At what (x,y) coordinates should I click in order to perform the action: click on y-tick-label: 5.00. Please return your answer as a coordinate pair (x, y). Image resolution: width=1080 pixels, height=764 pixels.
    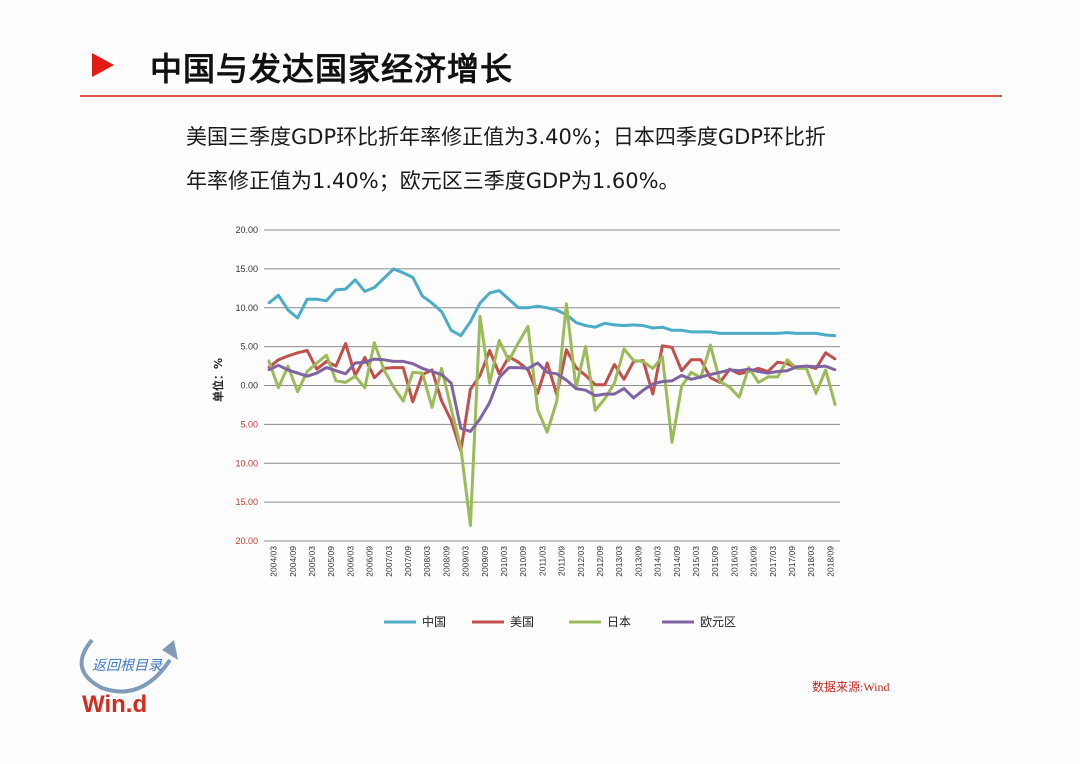
    Looking at the image, I should click on (249, 424).